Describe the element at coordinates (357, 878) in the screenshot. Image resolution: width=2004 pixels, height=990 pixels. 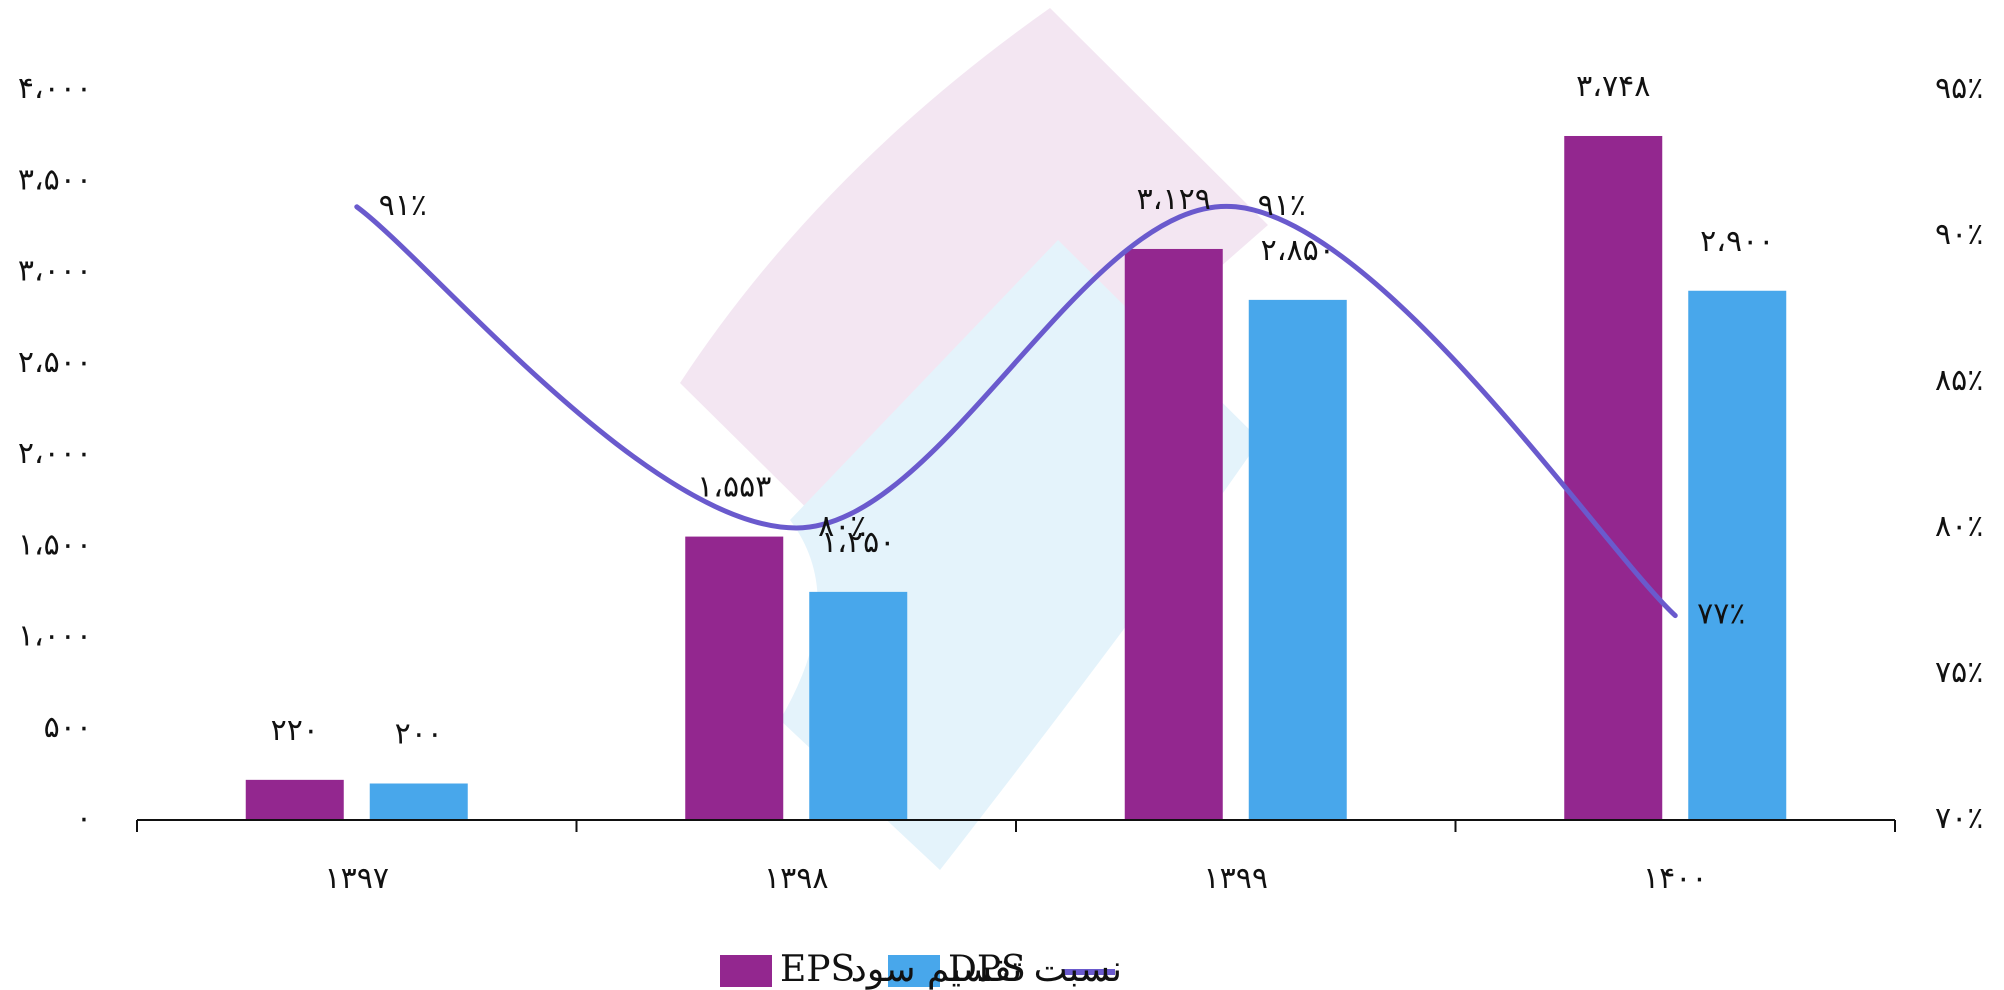
I see `x-tick-label: ۱۳۹۷` at that location.